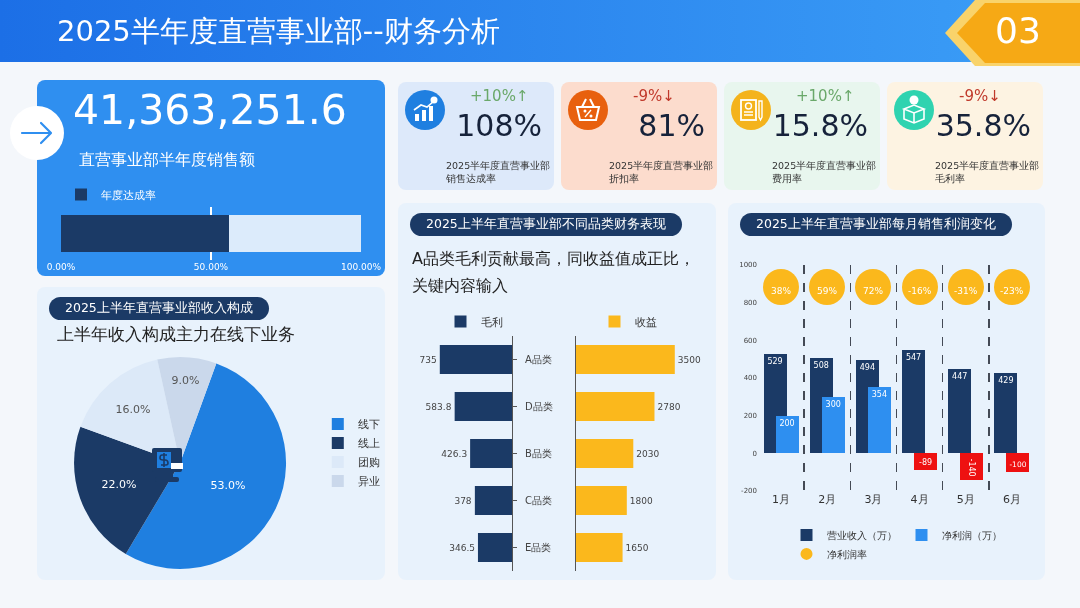 The width and height of the screenshot is (1080, 608). Describe the element at coordinates (228, 486) in the screenshot. I see `data-label: 53.0%` at that location.